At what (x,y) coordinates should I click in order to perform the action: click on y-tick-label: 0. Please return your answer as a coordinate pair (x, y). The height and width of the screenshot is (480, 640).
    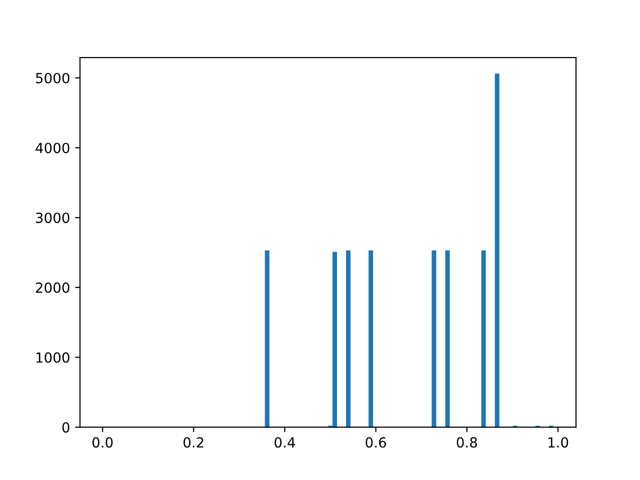
    Looking at the image, I should click on (66, 427).